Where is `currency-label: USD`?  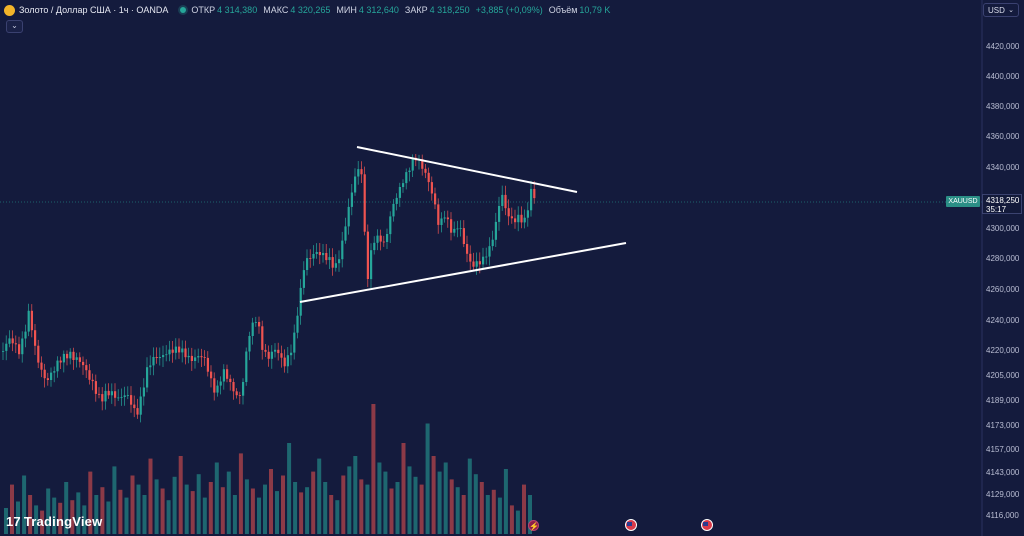
currency-label: USD is located at coordinates (996, 10).